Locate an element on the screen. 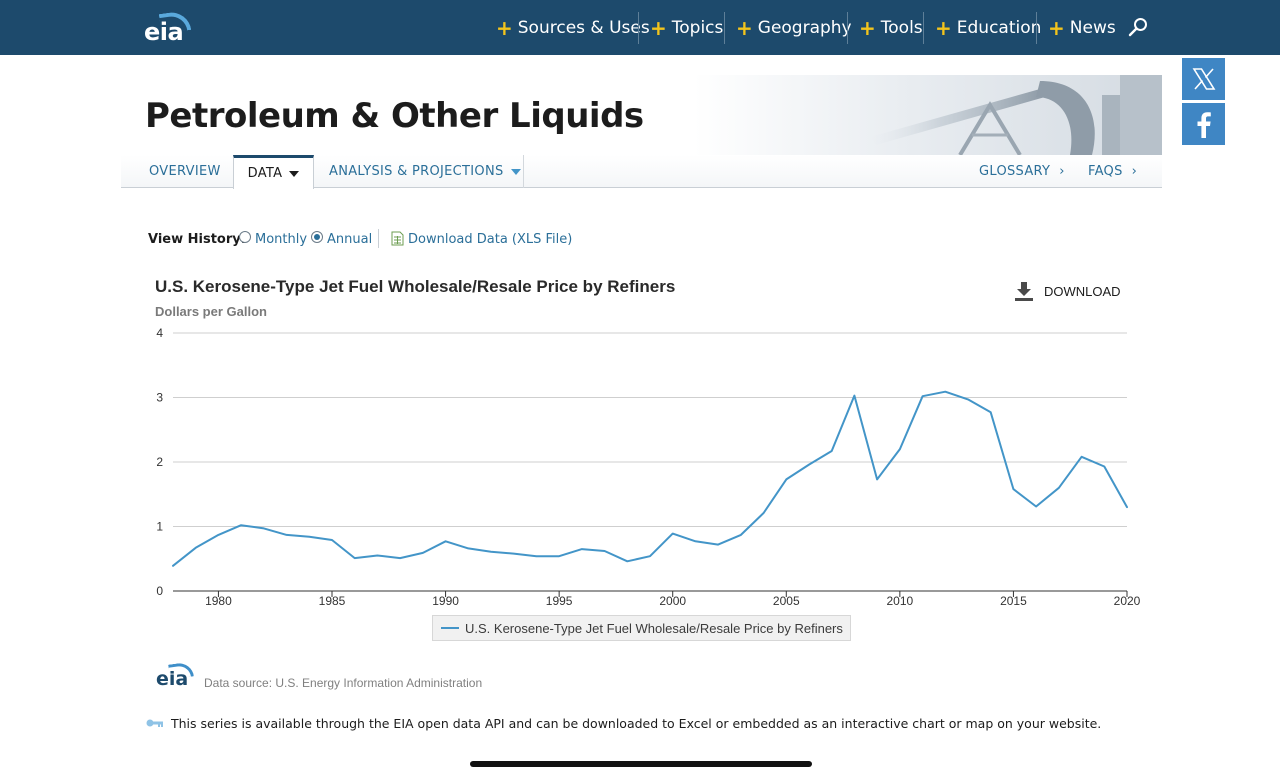  x-tick-label: 2000 is located at coordinates (672, 601).